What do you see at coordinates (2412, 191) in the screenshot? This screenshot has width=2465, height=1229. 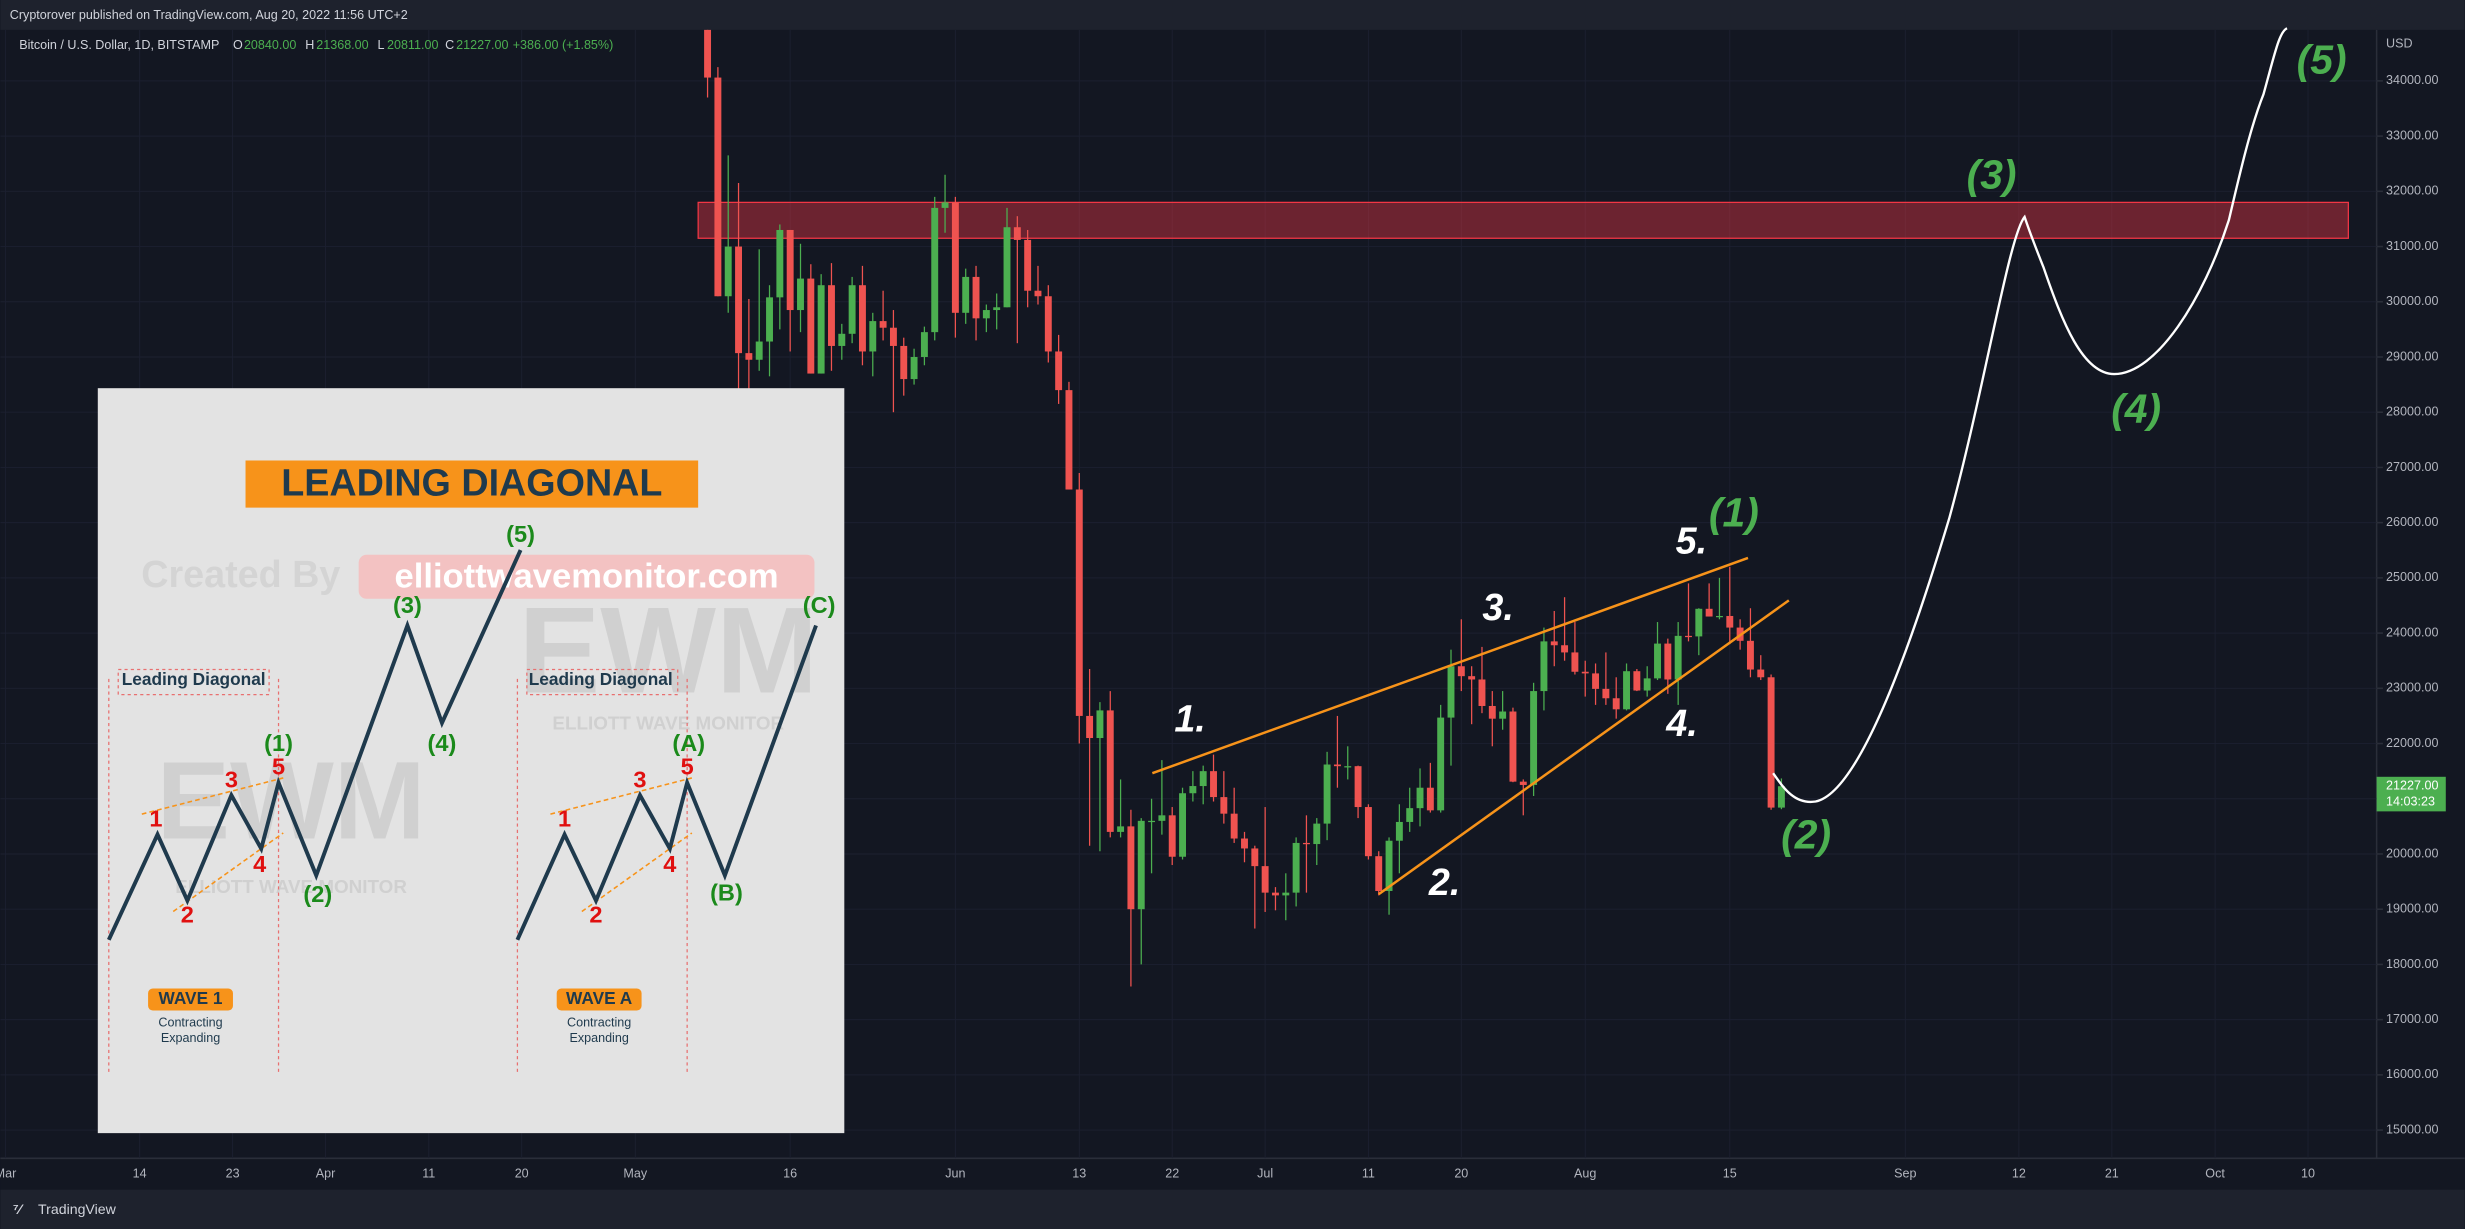 I see `y-tick-label: 32000.00` at bounding box center [2412, 191].